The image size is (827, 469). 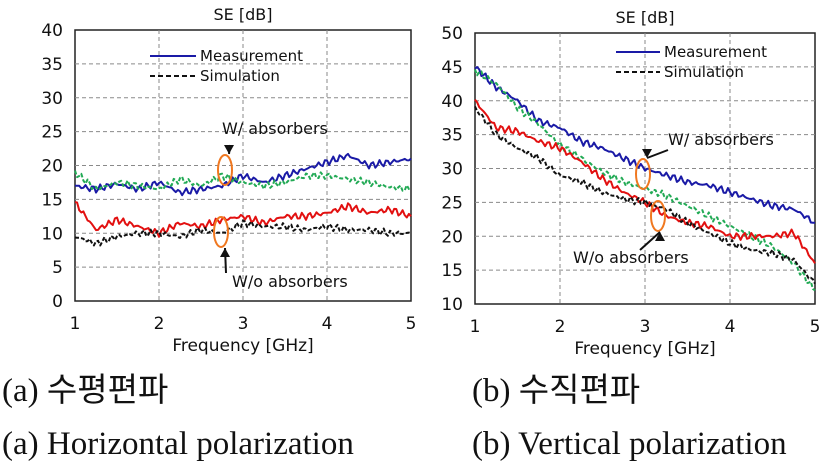 What do you see at coordinates (243, 324) in the screenshot?
I see `left-x-tick-label-2: 3` at bounding box center [243, 324].